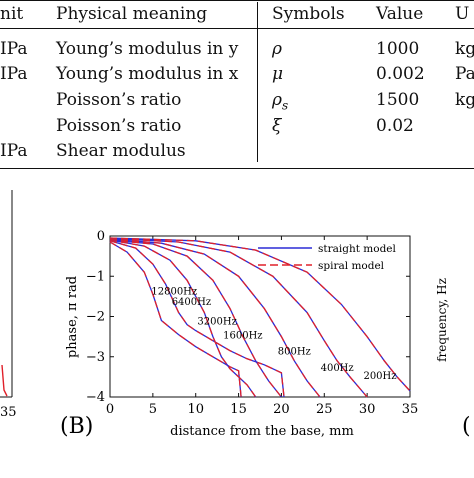 This screenshot has width=474, height=478. I want to click on y-tick-label: −3, so click(95, 357).